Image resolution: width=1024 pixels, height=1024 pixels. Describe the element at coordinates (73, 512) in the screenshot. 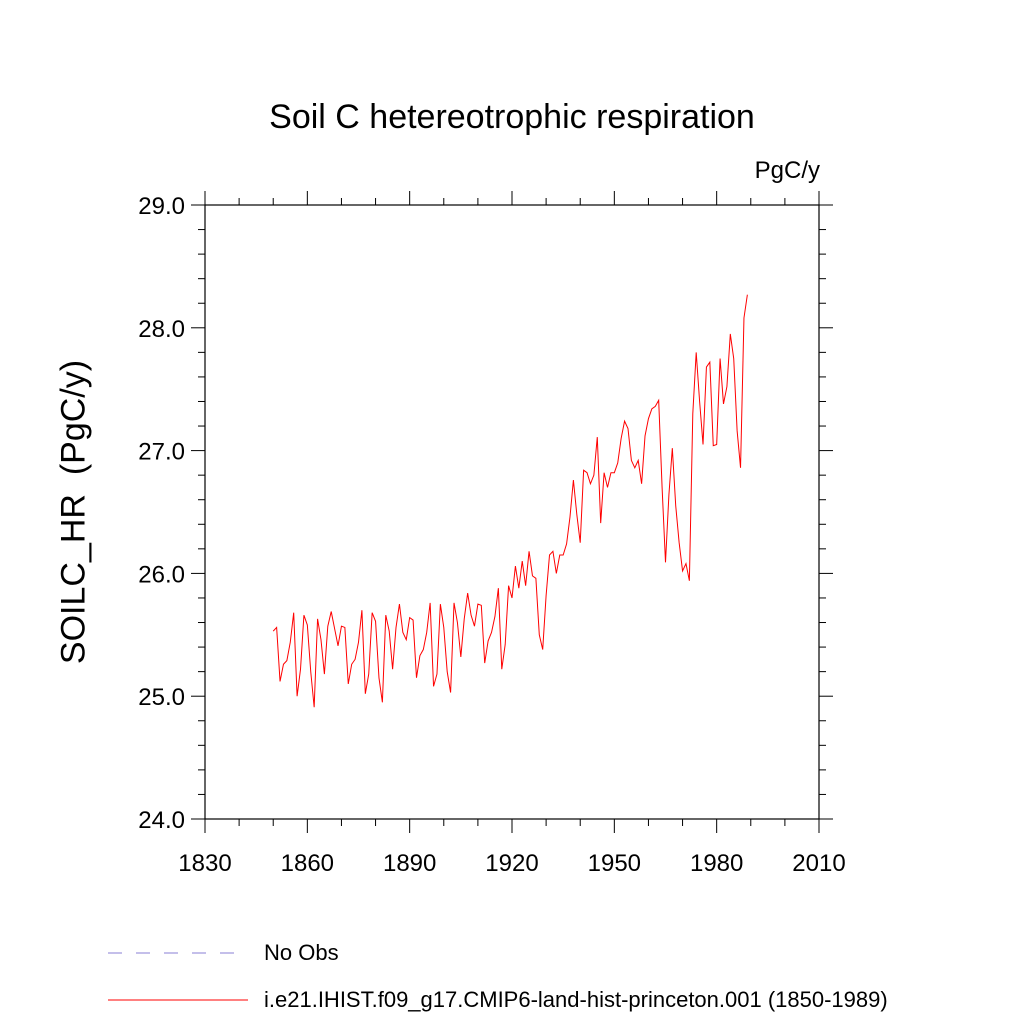

I see `y-axis-label: SOILC_HR (PgC/y)` at that location.